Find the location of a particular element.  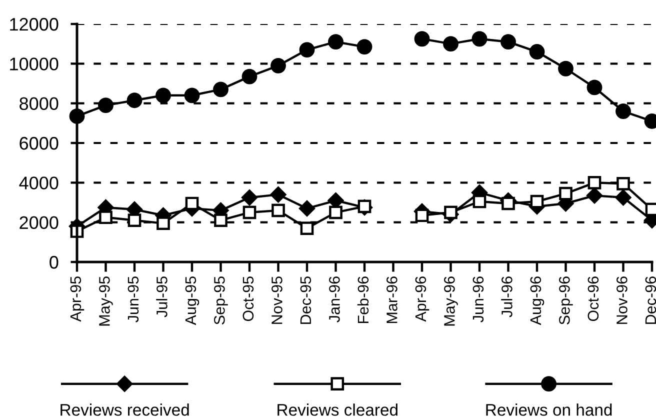

x-tick-label: Nov-95 is located at coordinates (277, 300).